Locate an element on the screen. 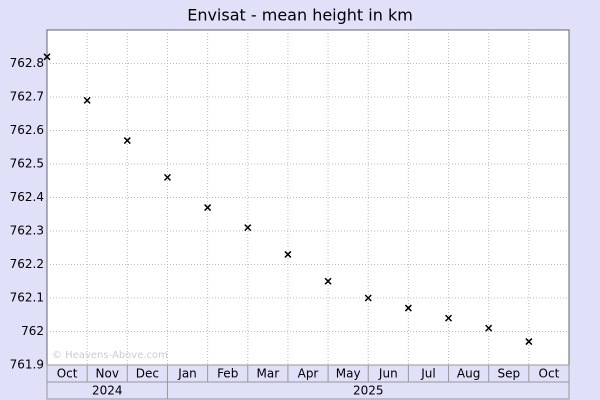  x-tick-label: Apr is located at coordinates (308, 374).